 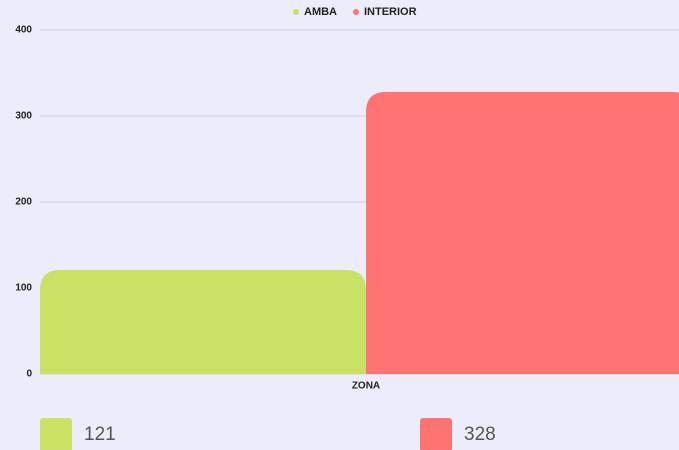 What do you see at coordinates (23, 202) in the screenshot?
I see `y-tick-label: 200` at bounding box center [23, 202].